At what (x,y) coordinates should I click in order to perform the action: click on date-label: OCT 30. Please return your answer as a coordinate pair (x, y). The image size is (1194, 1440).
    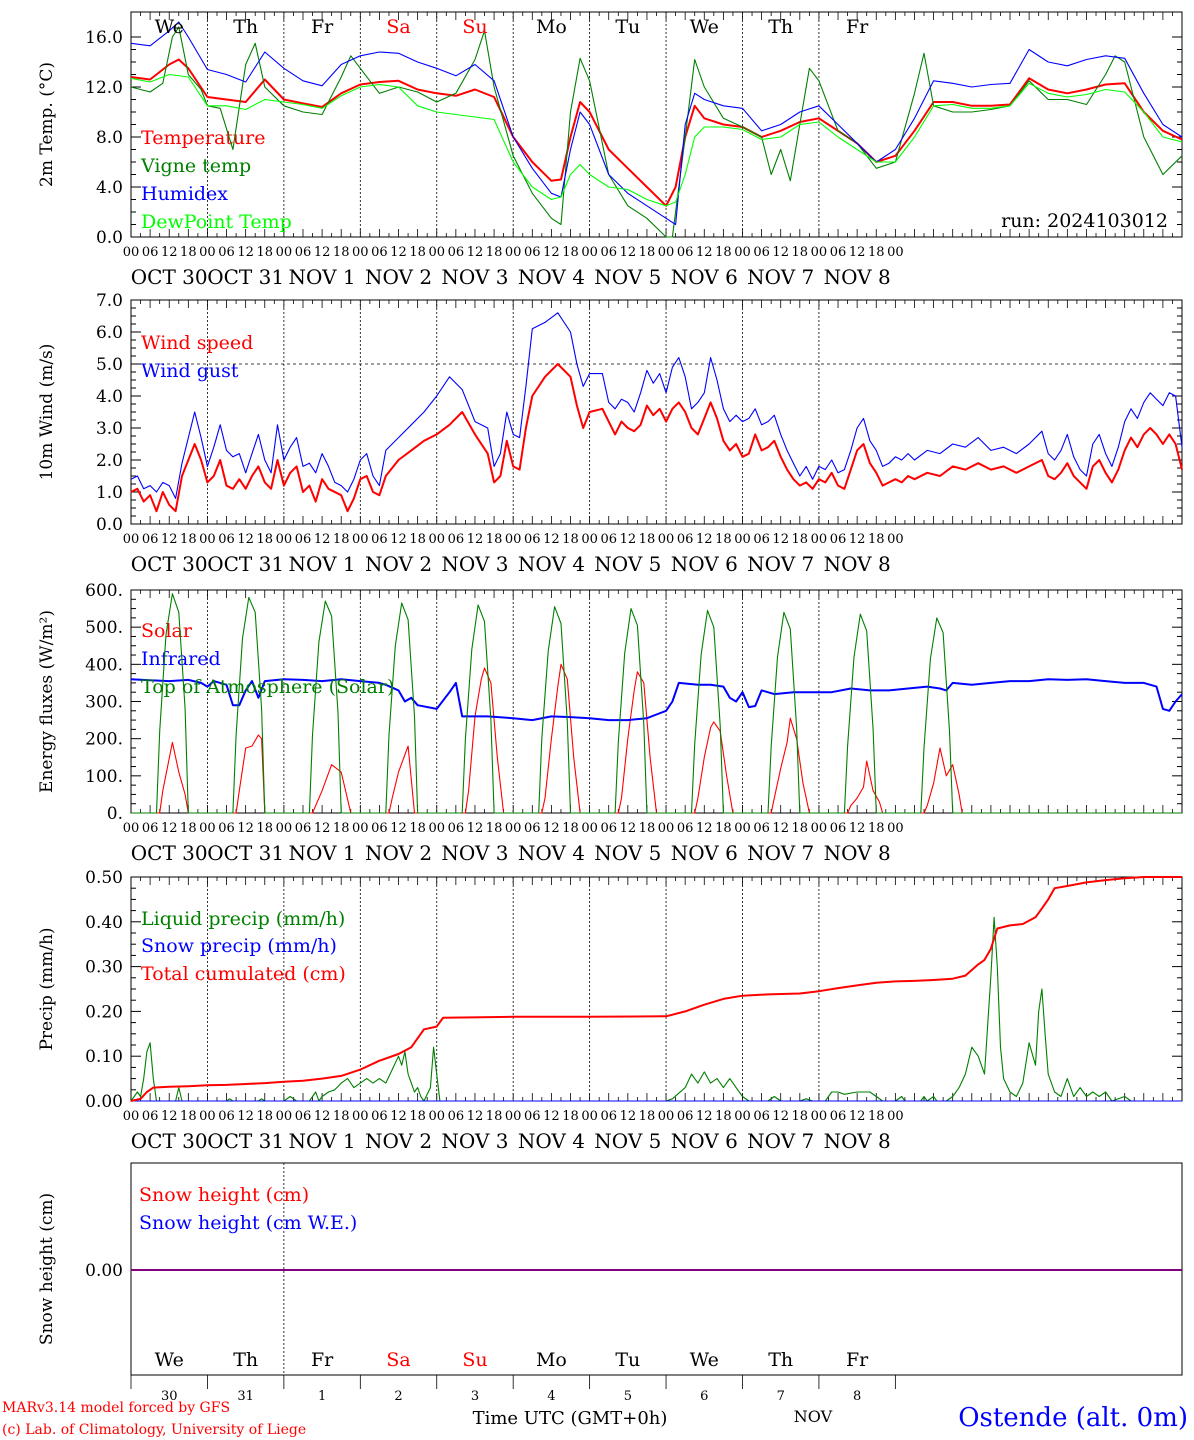
    Looking at the image, I should click on (169, 564).